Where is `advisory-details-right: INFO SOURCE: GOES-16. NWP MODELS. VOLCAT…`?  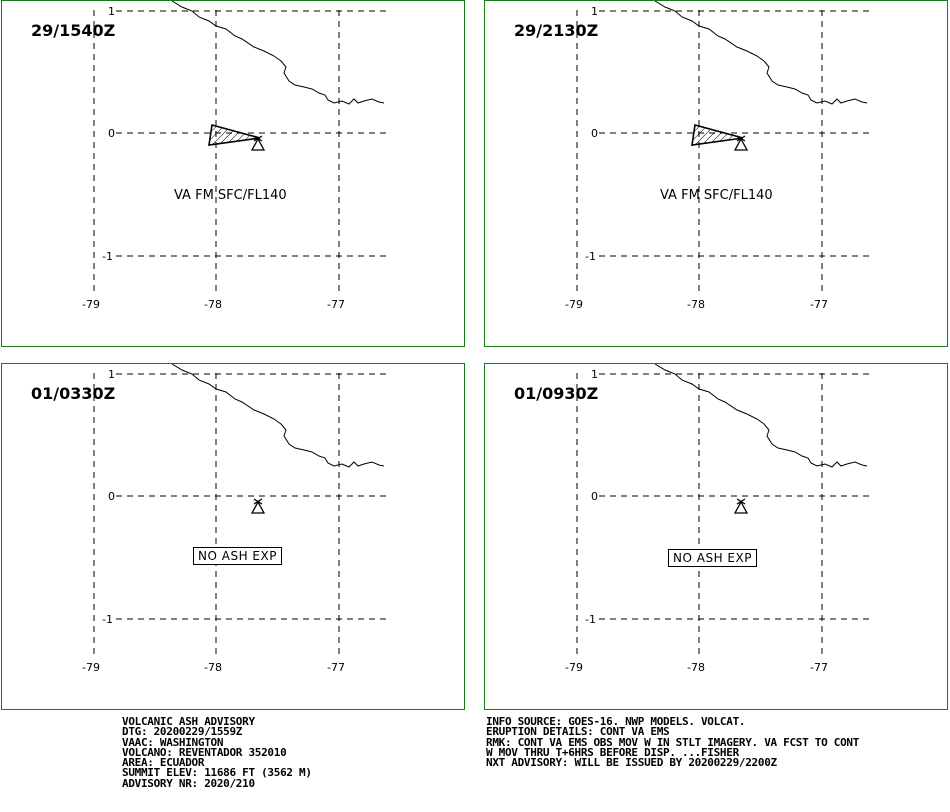 advisory-details-right: INFO SOURCE: GOES-16. NWP MODELS. VOLCAT… is located at coordinates (673, 742).